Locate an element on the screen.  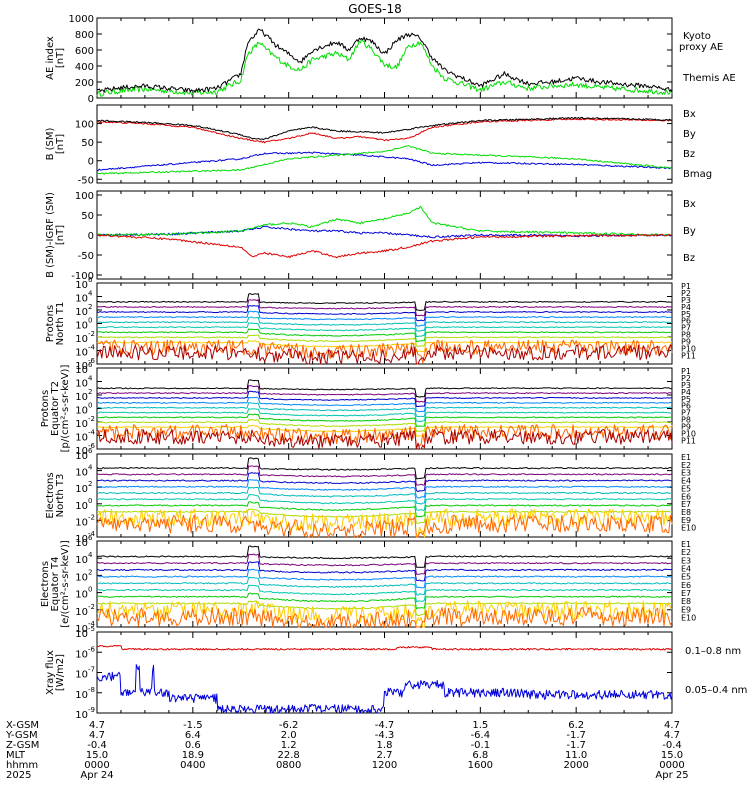
y-tick-label: 400 is located at coordinates (84, 67).